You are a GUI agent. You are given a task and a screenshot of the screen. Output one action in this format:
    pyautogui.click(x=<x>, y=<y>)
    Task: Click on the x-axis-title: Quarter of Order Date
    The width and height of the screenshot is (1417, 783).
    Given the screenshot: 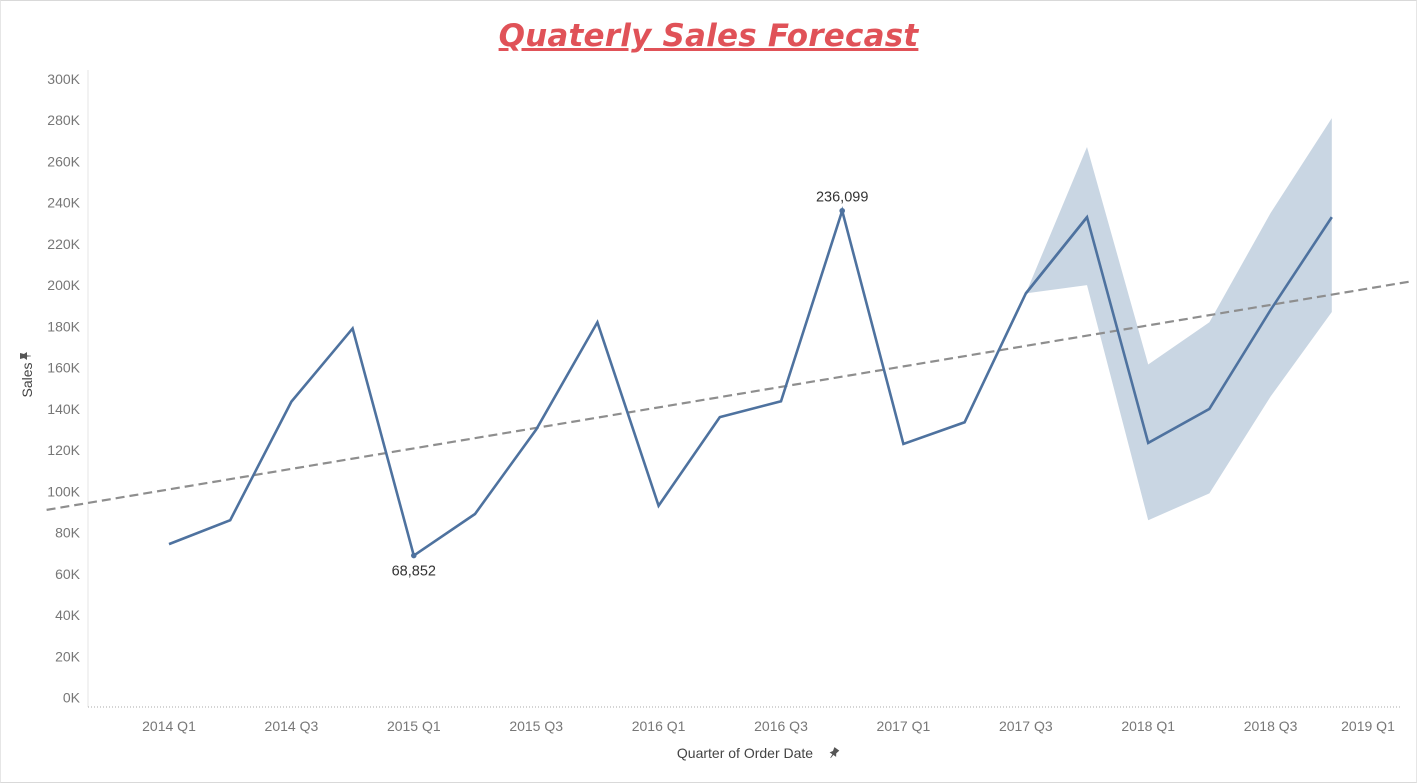 What is the action you would take?
    pyautogui.click(x=745, y=753)
    